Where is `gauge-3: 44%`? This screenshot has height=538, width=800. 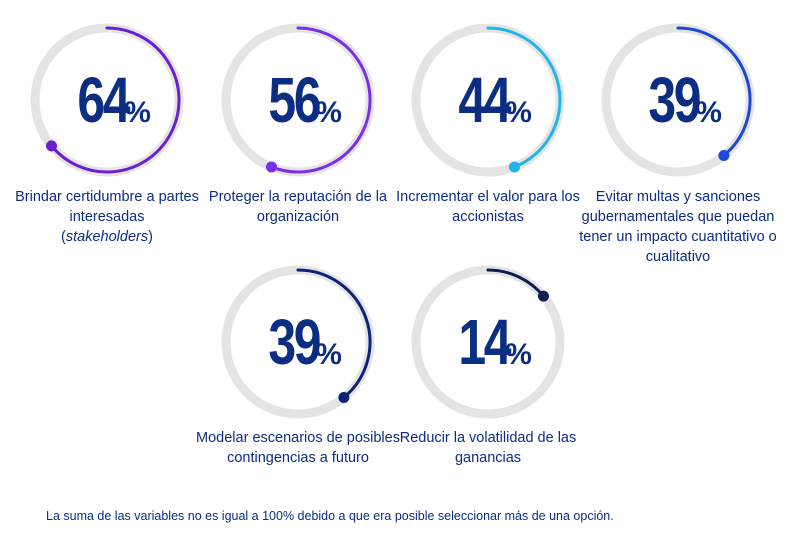 gauge-3: 44% is located at coordinates (488, 100).